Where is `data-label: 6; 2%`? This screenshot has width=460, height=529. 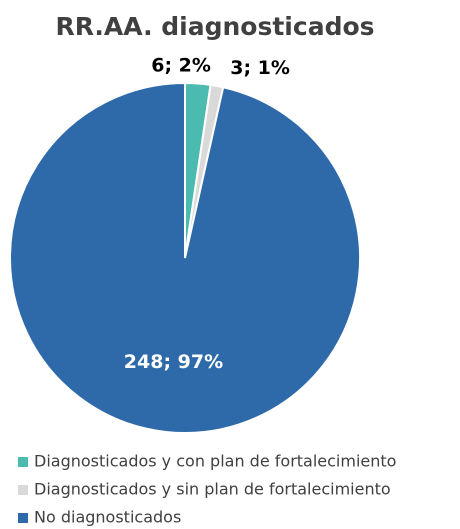
data-label: 6; 2% is located at coordinates (181, 66).